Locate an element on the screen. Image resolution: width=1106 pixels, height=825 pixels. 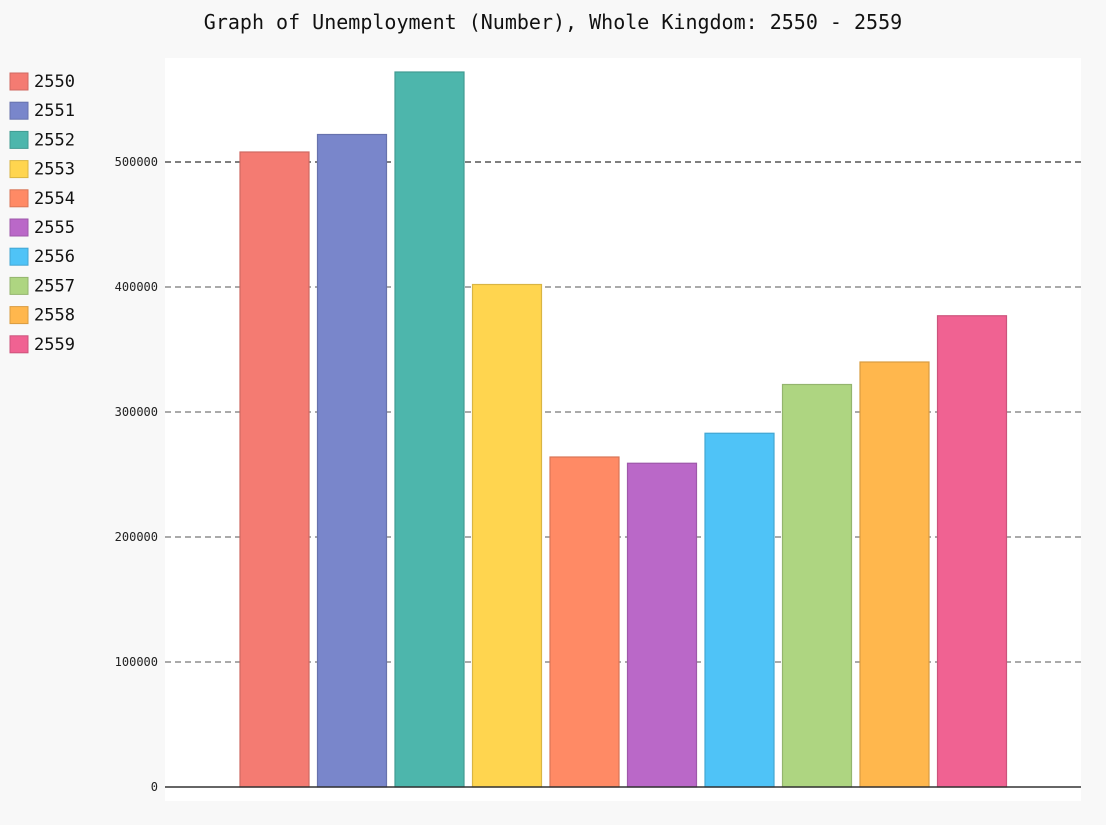
y-tick-label: 0 is located at coordinates (154, 787).